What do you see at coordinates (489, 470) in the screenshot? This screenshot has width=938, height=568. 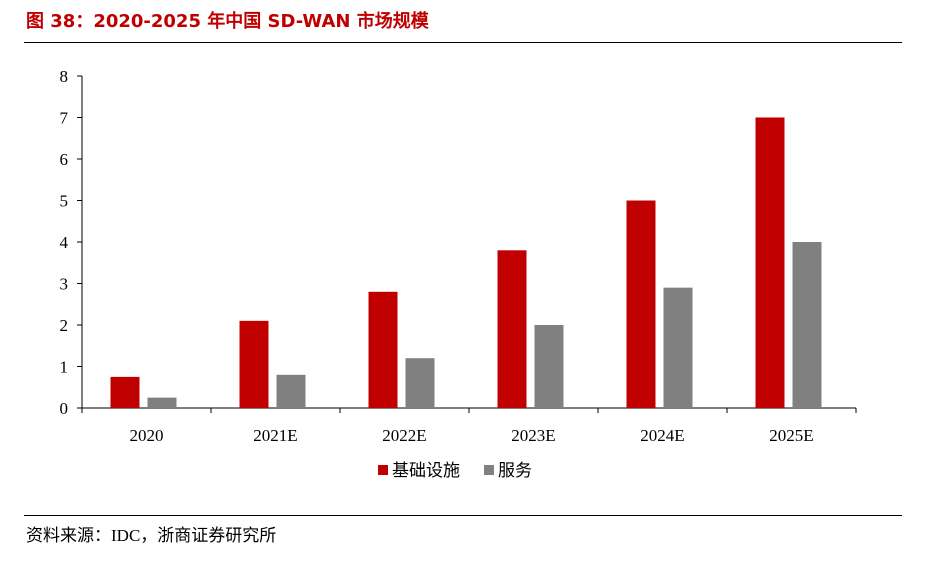 I see `legend-swatch-service` at bounding box center [489, 470].